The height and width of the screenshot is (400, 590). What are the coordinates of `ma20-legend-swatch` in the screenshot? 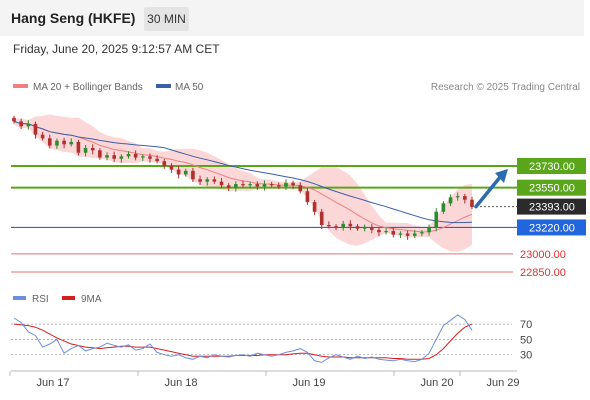 It's located at (20, 86).